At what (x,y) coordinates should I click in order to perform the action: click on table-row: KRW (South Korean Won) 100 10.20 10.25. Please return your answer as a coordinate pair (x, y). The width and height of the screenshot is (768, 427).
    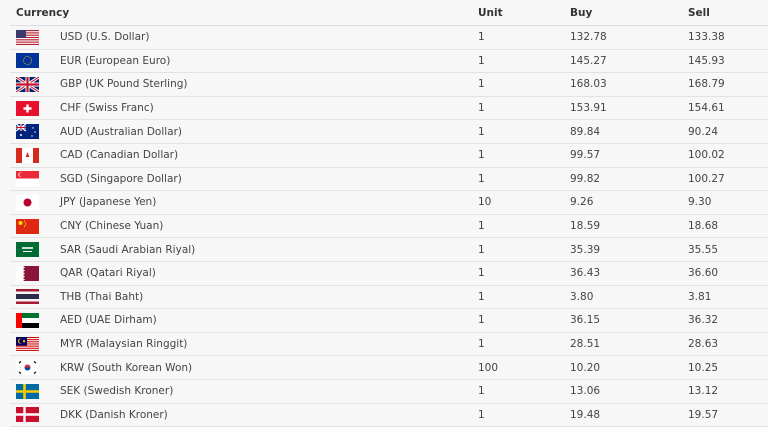
    Looking at the image, I should click on (389, 367).